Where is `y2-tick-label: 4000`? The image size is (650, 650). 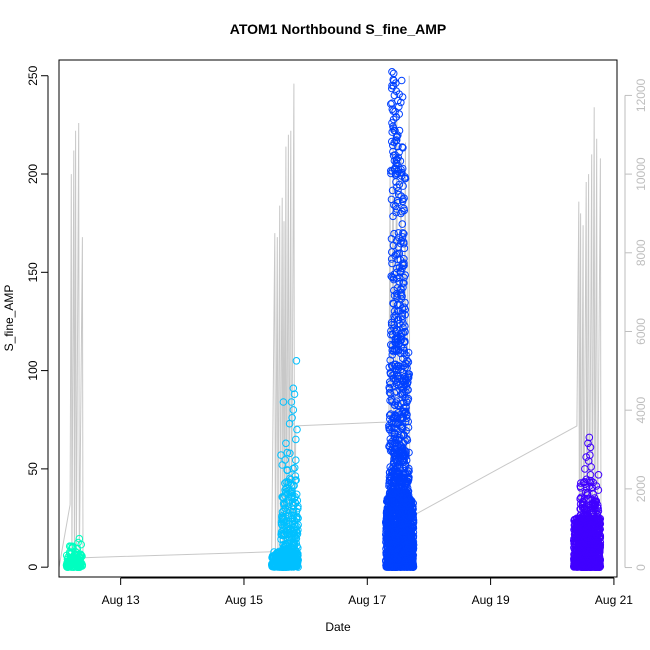 y2-tick-label: 4000 is located at coordinates (641, 410).